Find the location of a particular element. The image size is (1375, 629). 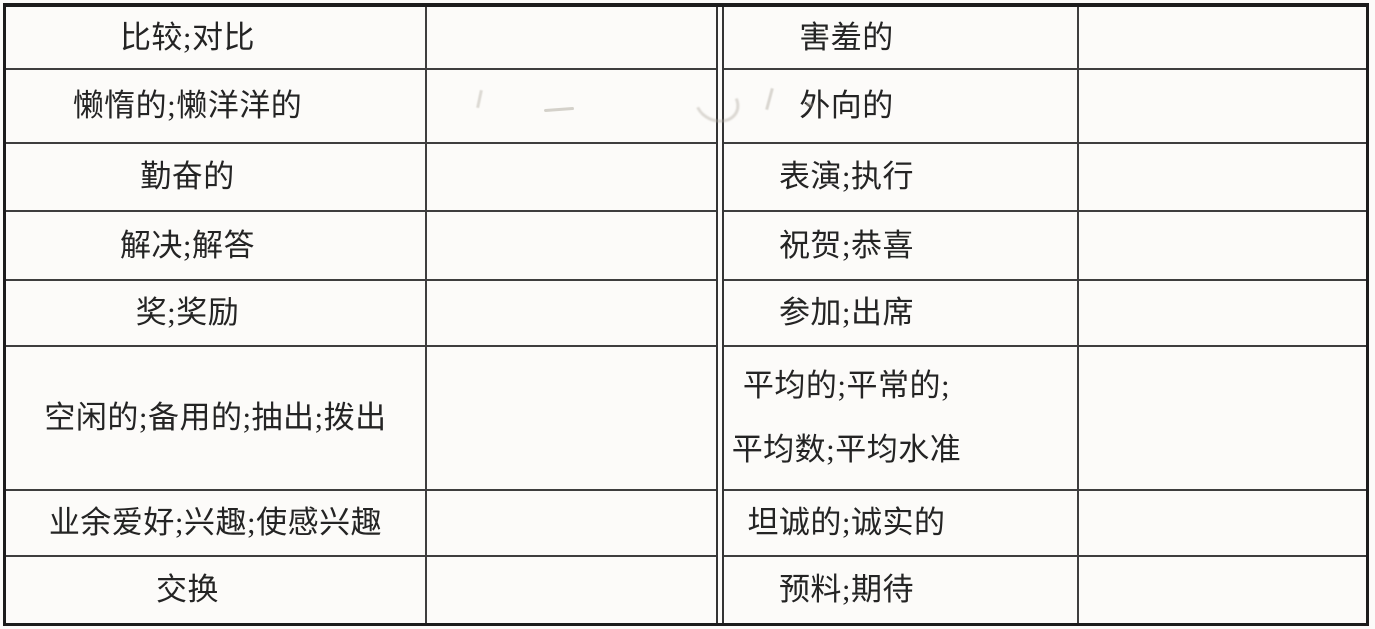

chinese-definition-cell: 害羞的 is located at coordinates (901, 38).